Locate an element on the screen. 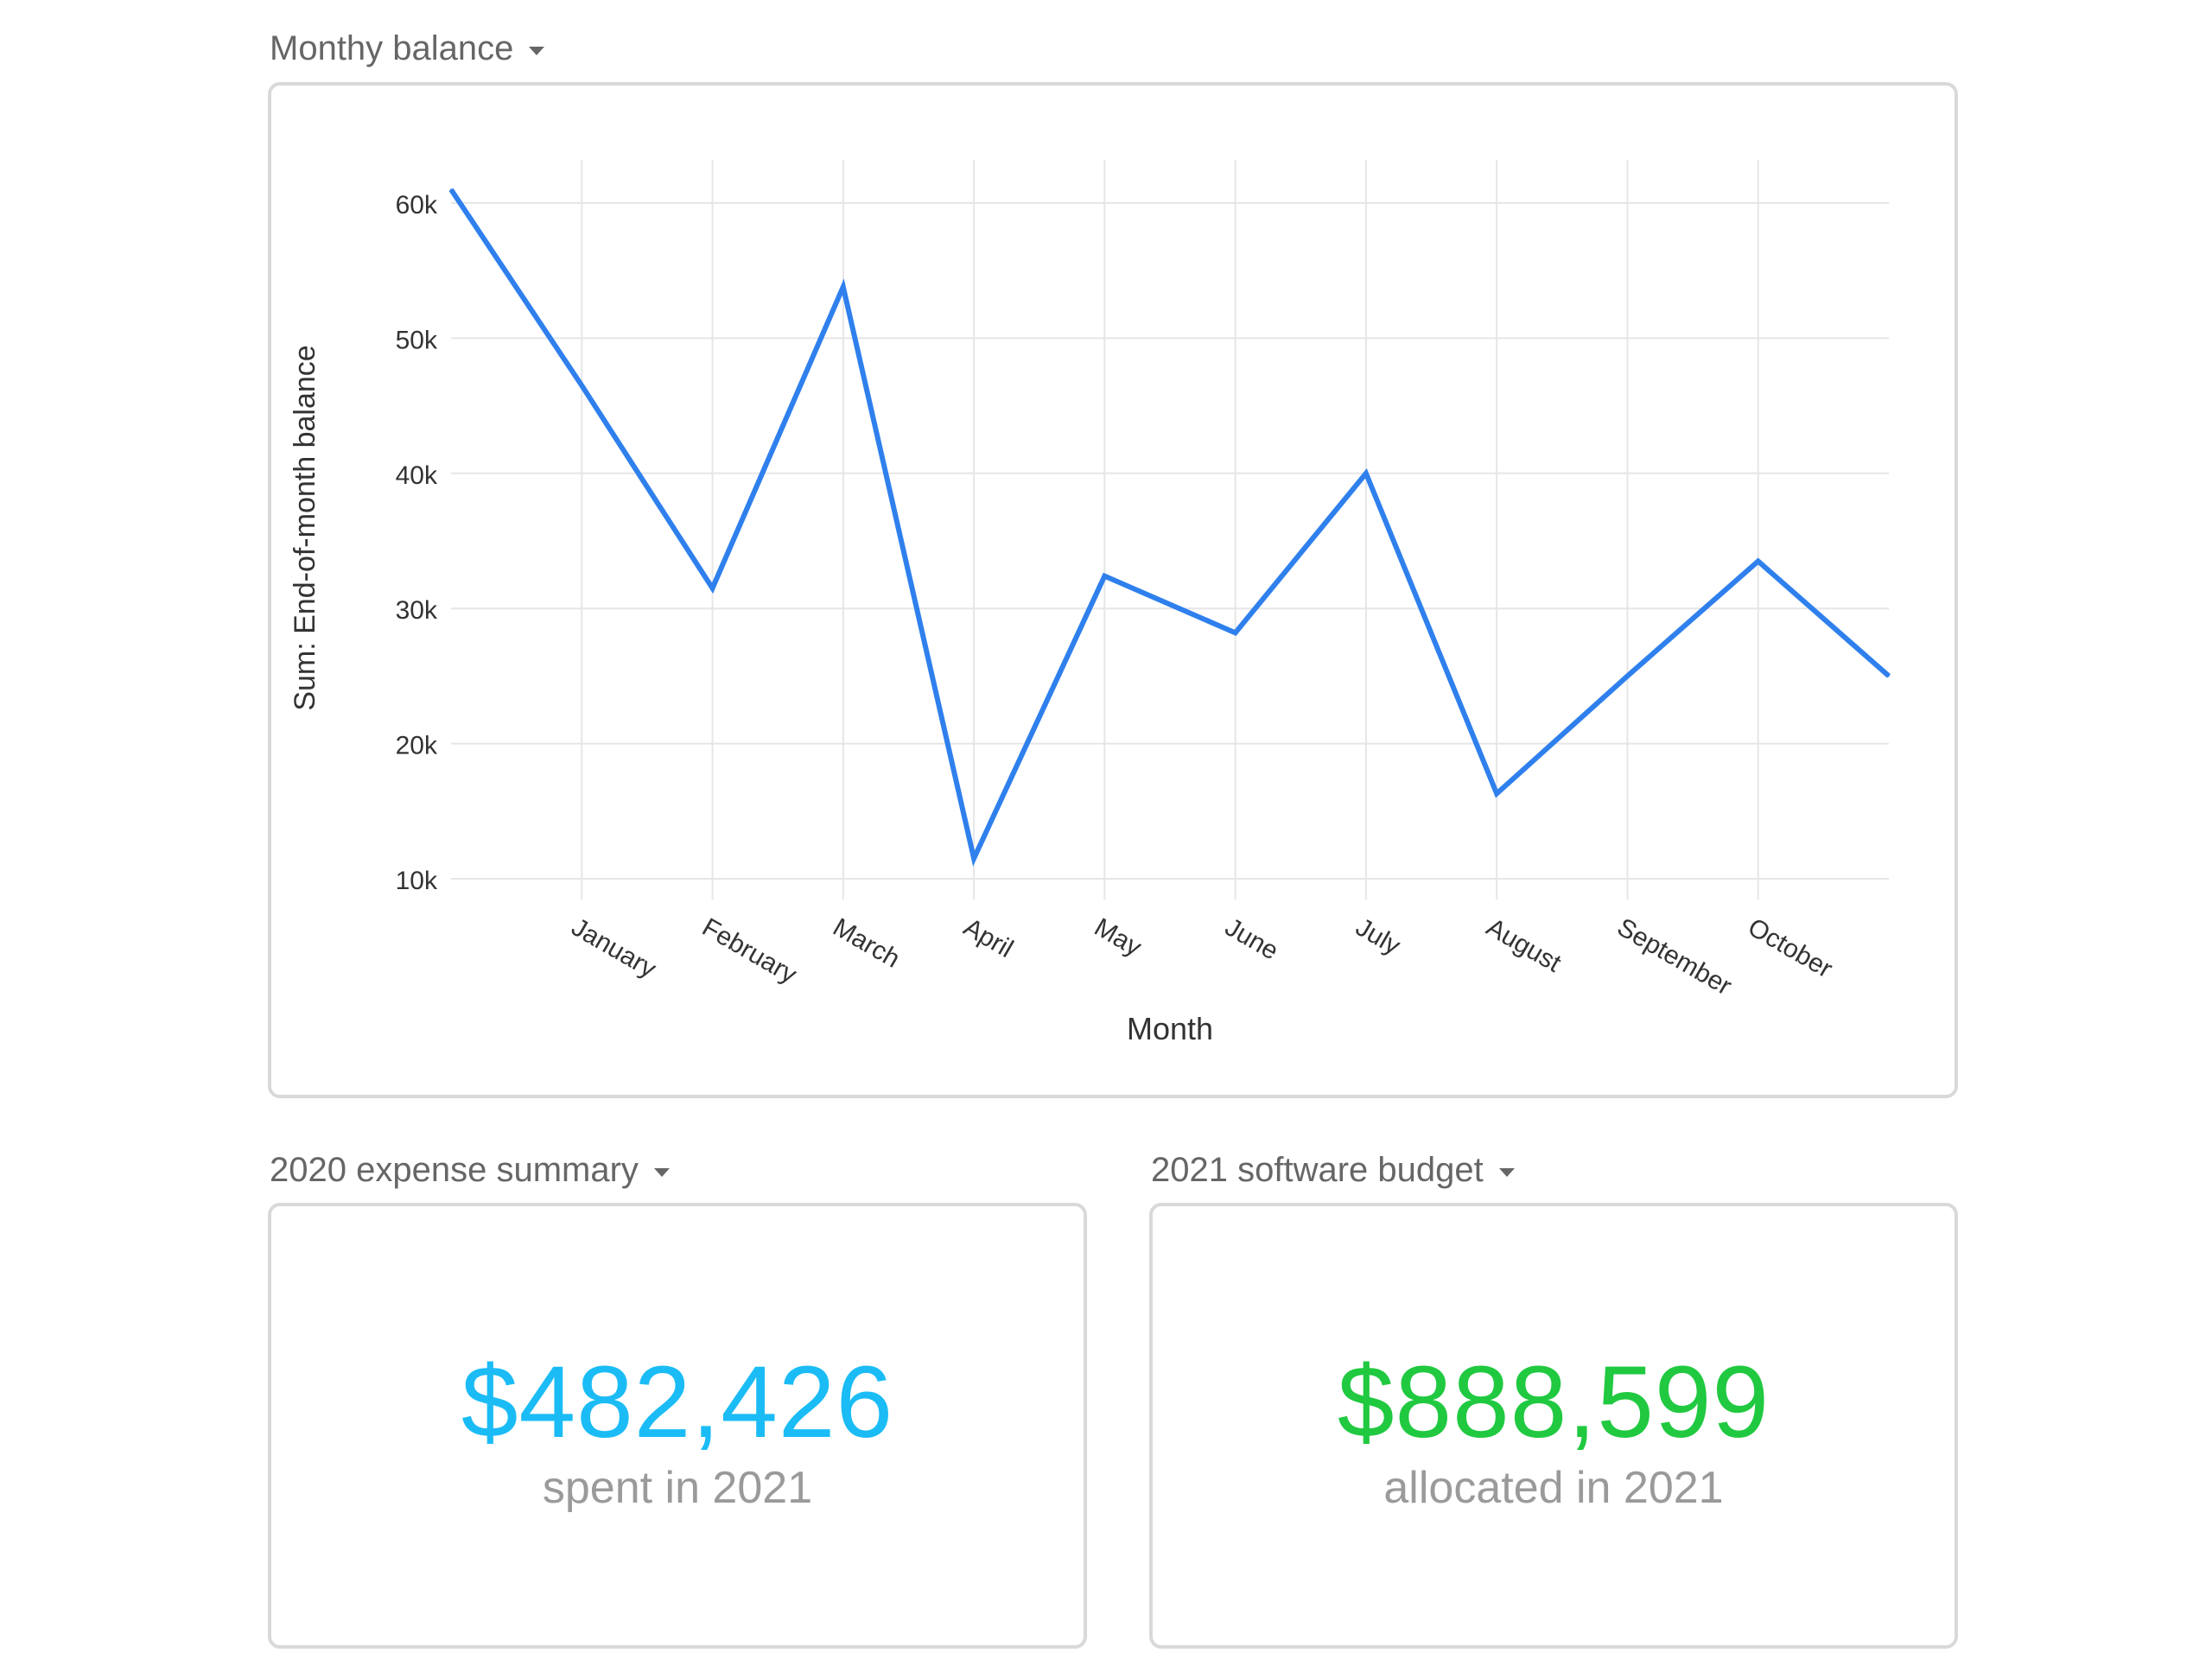  software-budget-title: 2021 software budget is located at coordinates (1317, 1170).